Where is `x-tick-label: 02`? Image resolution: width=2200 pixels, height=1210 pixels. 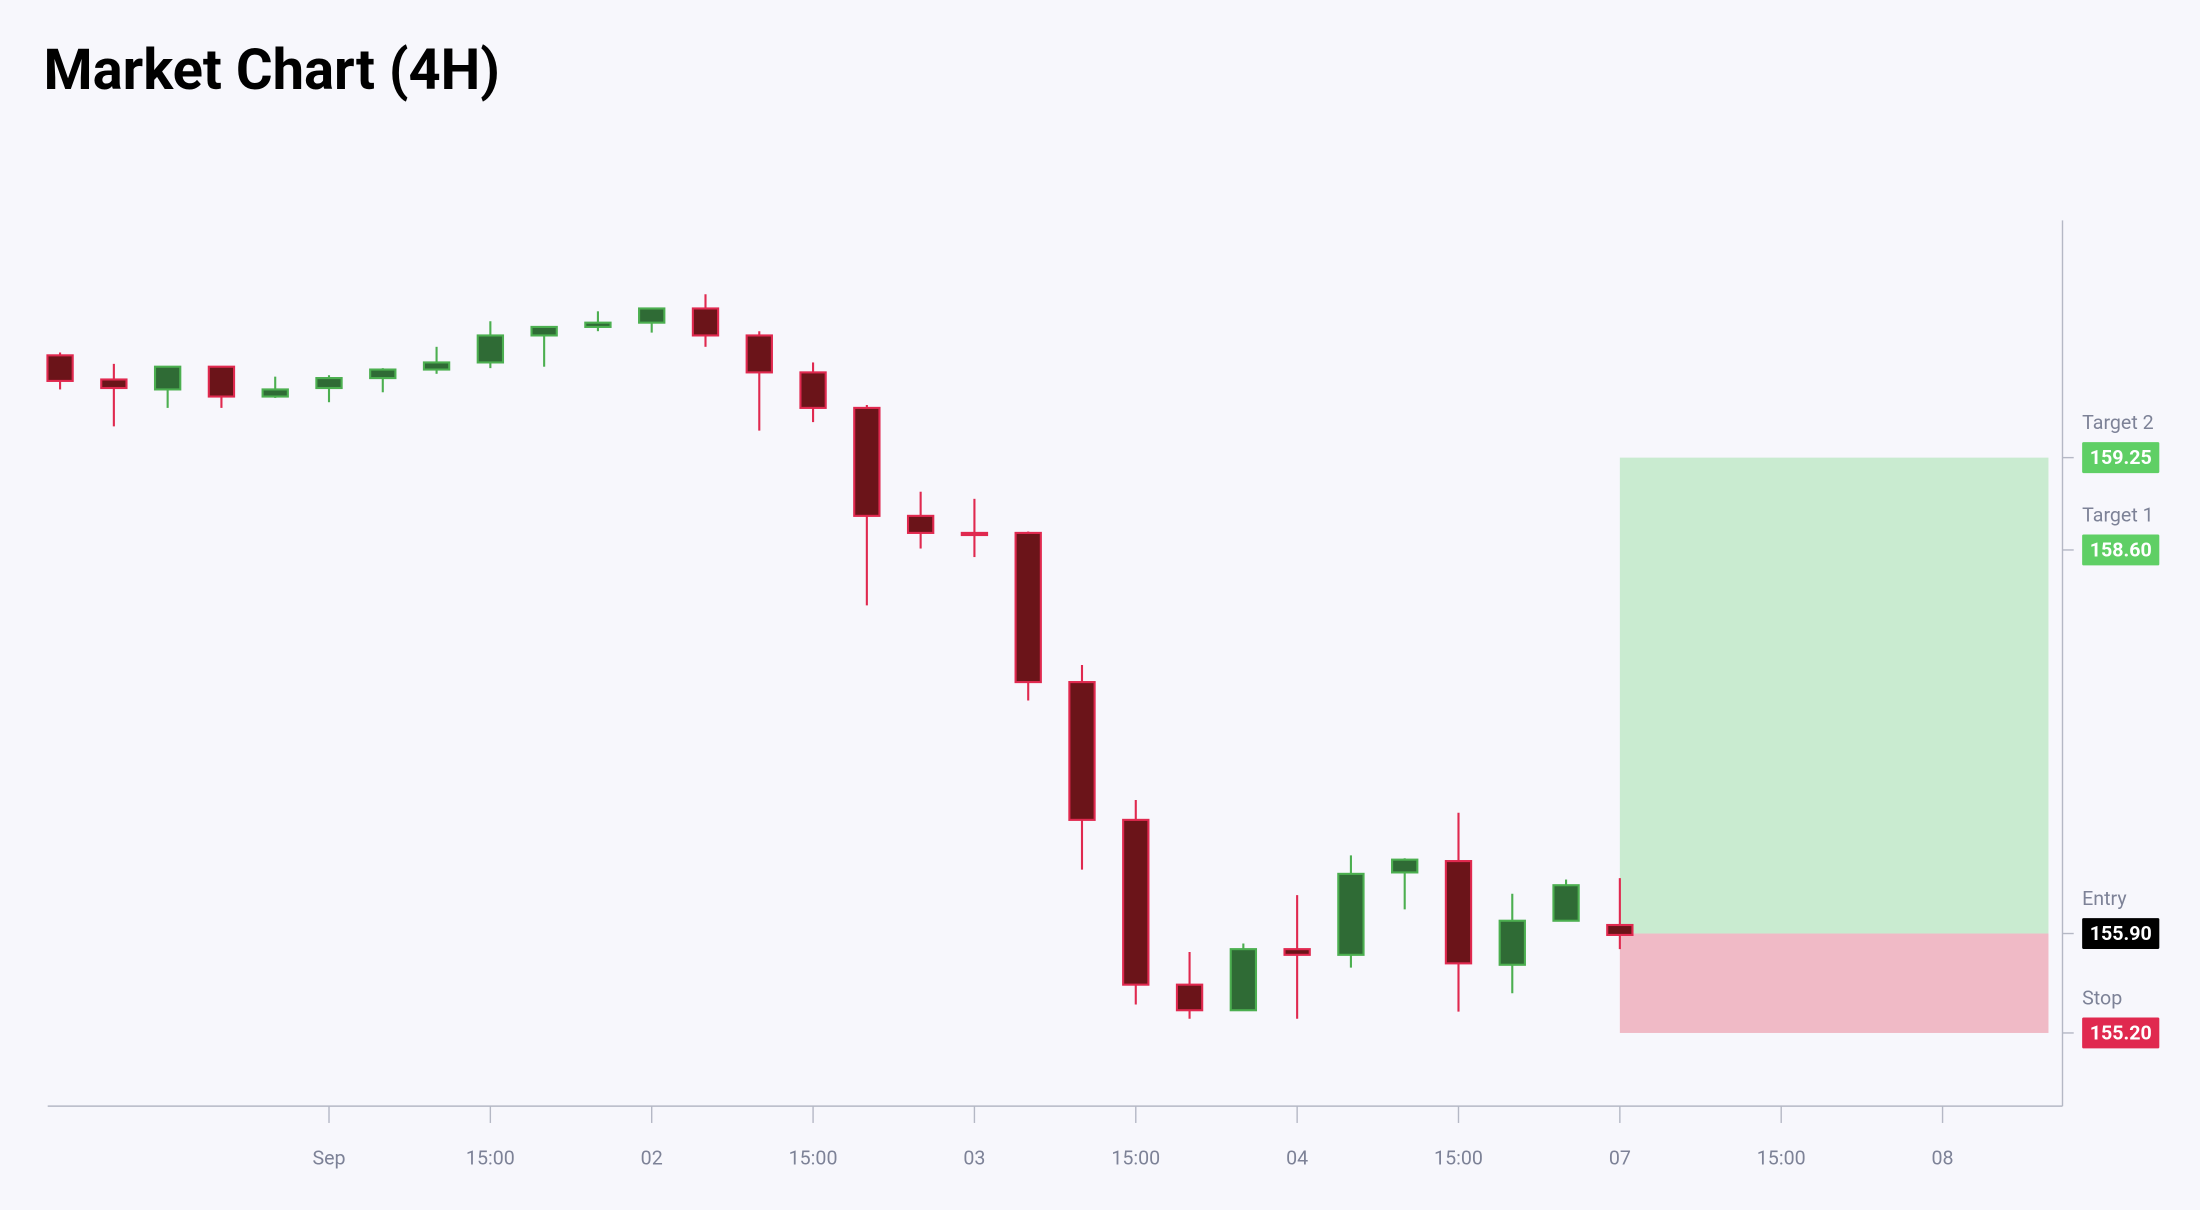
x-tick-label: 02 is located at coordinates (652, 1158).